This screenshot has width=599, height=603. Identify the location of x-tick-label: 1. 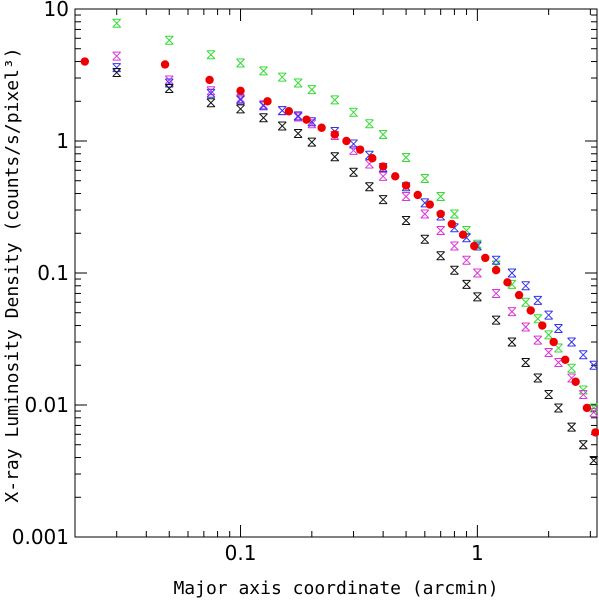
(477, 553).